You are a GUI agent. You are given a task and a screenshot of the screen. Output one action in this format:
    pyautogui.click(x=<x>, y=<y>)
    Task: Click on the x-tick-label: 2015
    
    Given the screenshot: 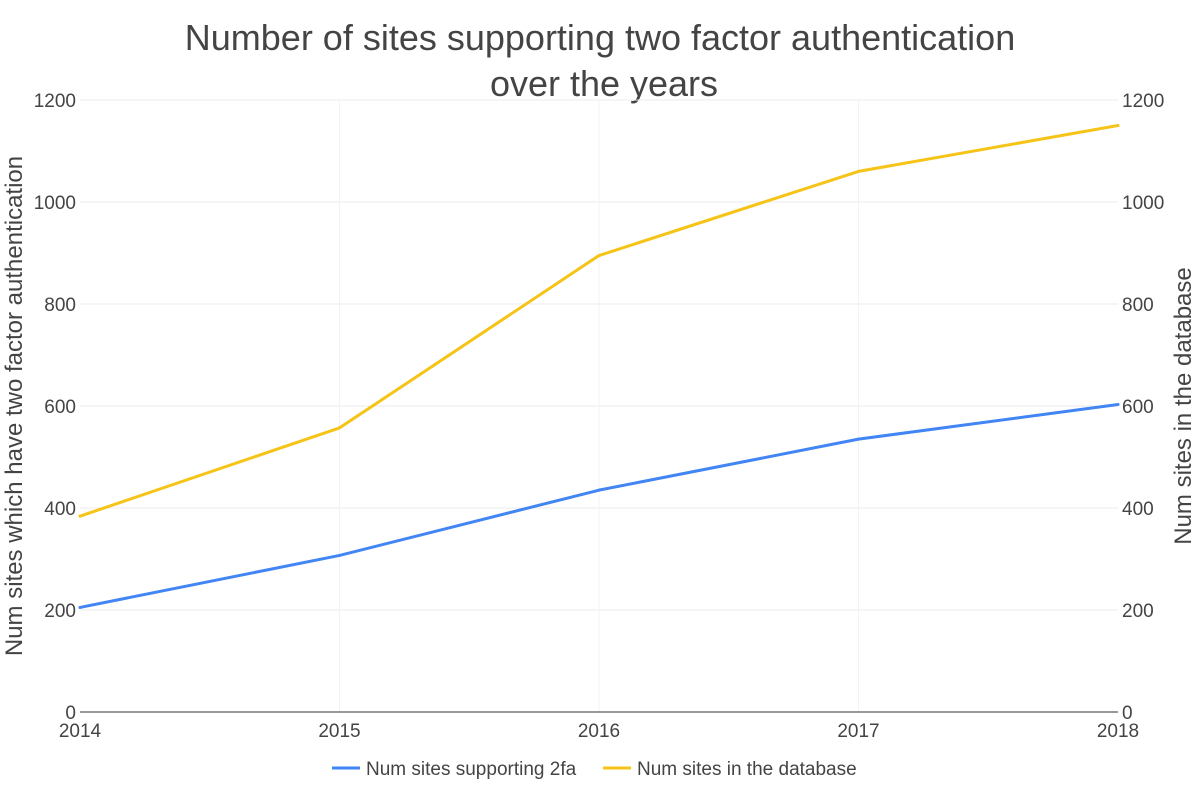 What is the action you would take?
    pyautogui.click(x=339, y=731)
    